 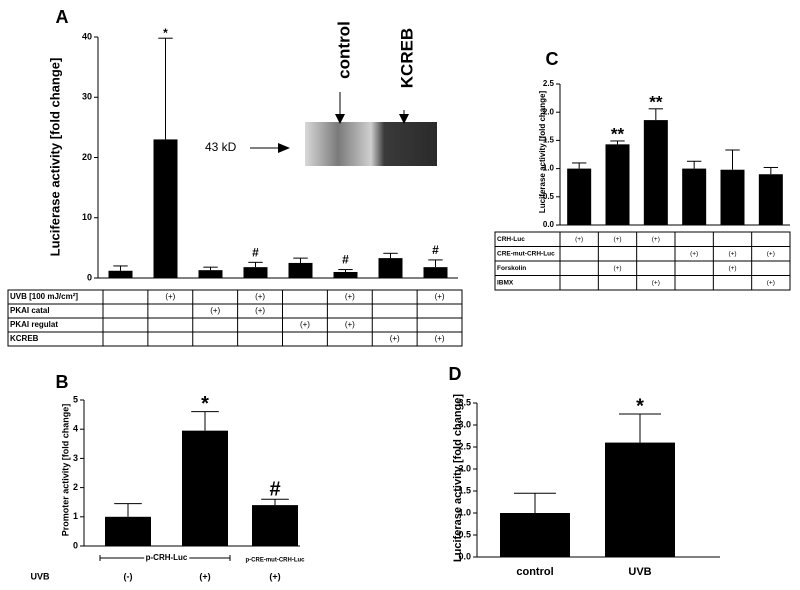 I want to click on y-axis-label: Promoter activity [fold change], so click(x=65, y=470).